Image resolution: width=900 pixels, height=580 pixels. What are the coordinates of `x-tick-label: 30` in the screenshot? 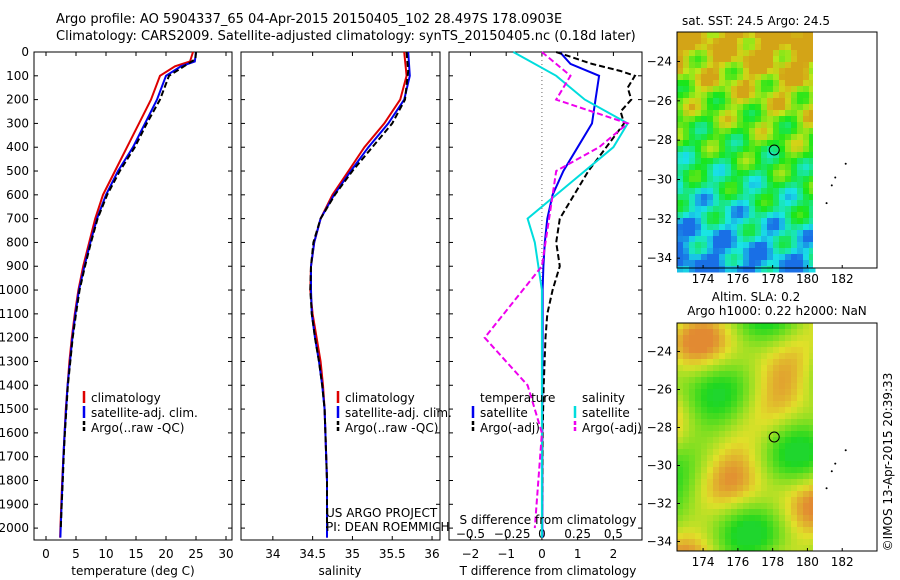 It's located at (225, 554).